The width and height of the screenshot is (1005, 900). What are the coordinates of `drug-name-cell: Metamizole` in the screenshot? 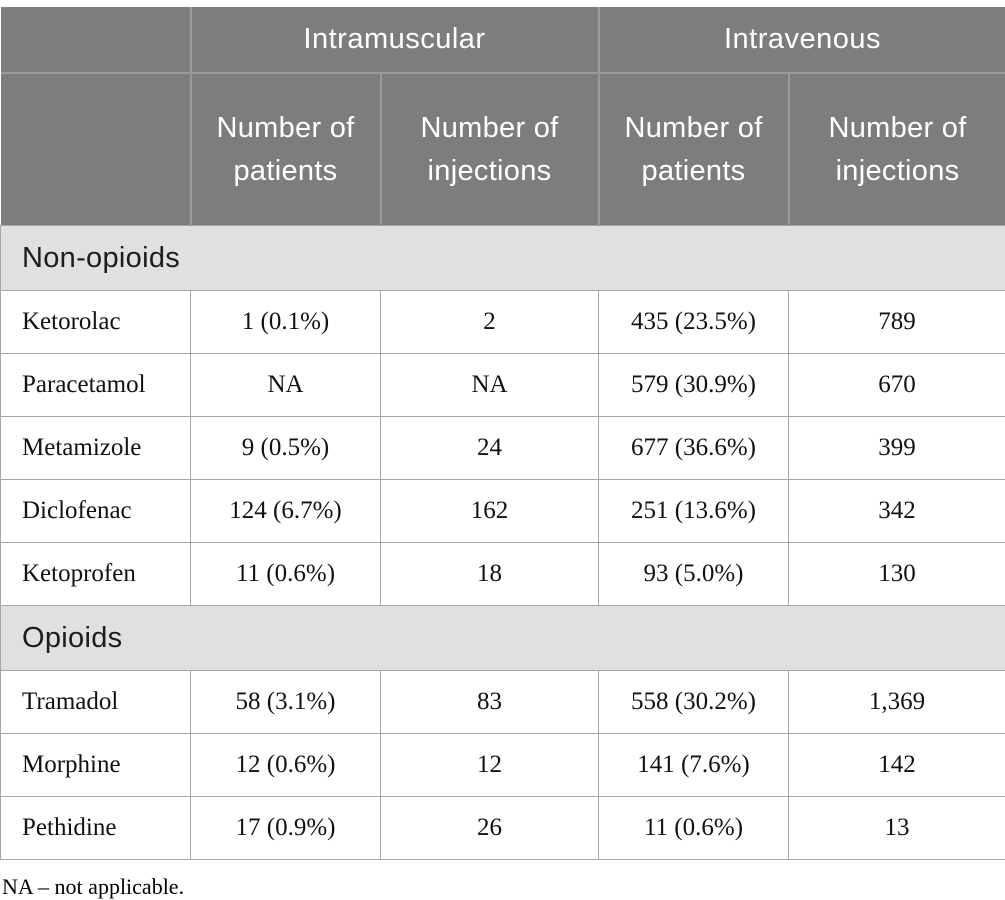 It's located at (96, 448).